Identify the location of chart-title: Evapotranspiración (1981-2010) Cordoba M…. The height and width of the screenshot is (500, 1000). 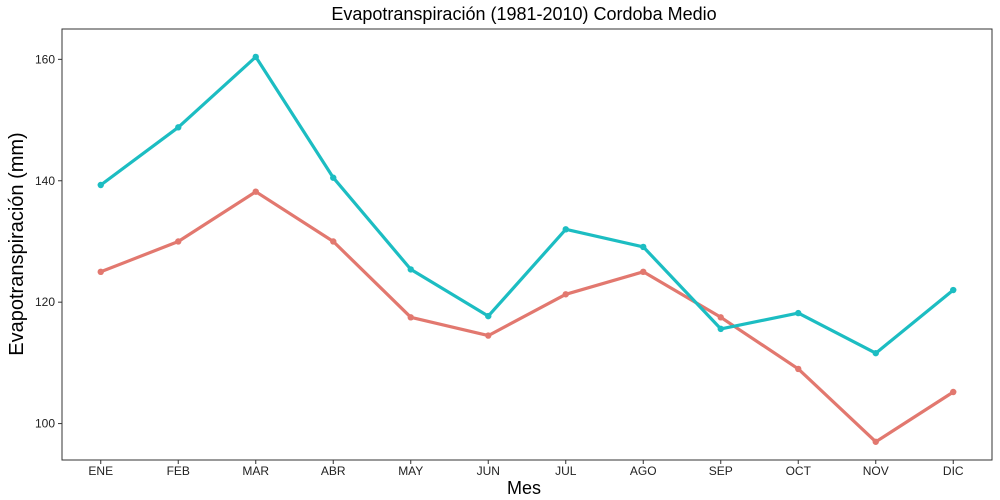
(523, 14).